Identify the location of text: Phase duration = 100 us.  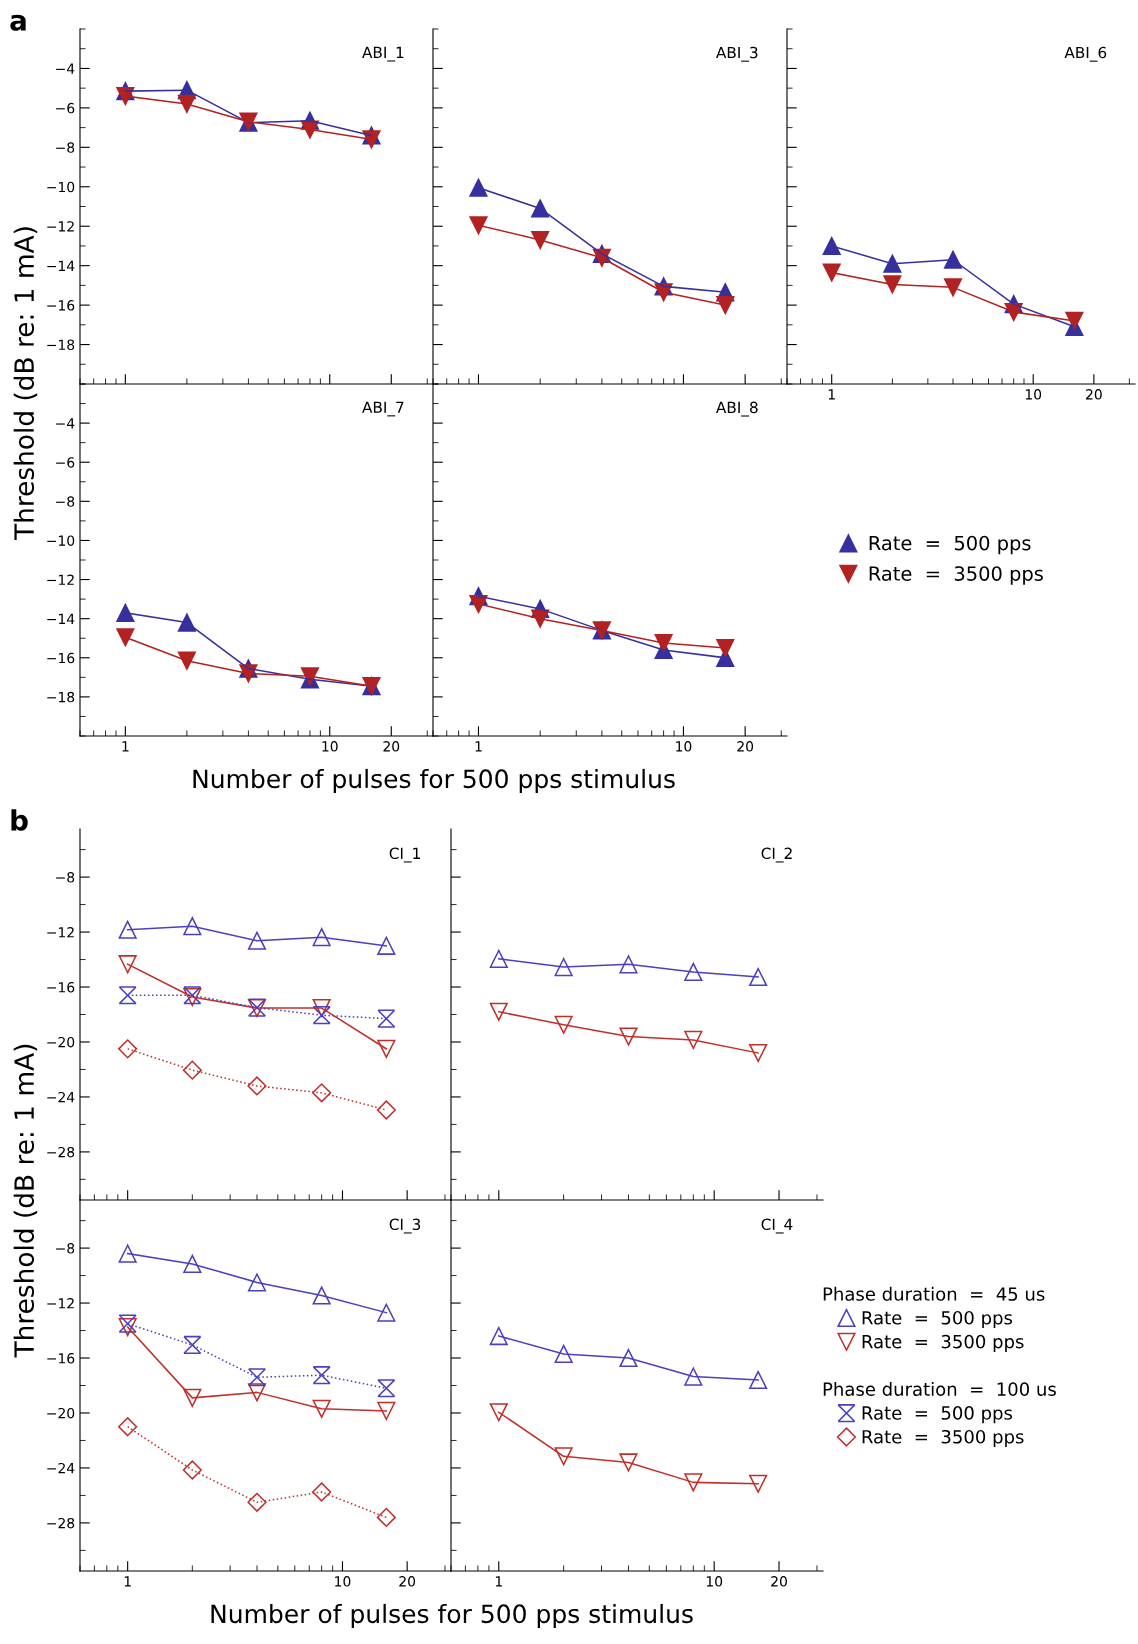
(939, 1389).